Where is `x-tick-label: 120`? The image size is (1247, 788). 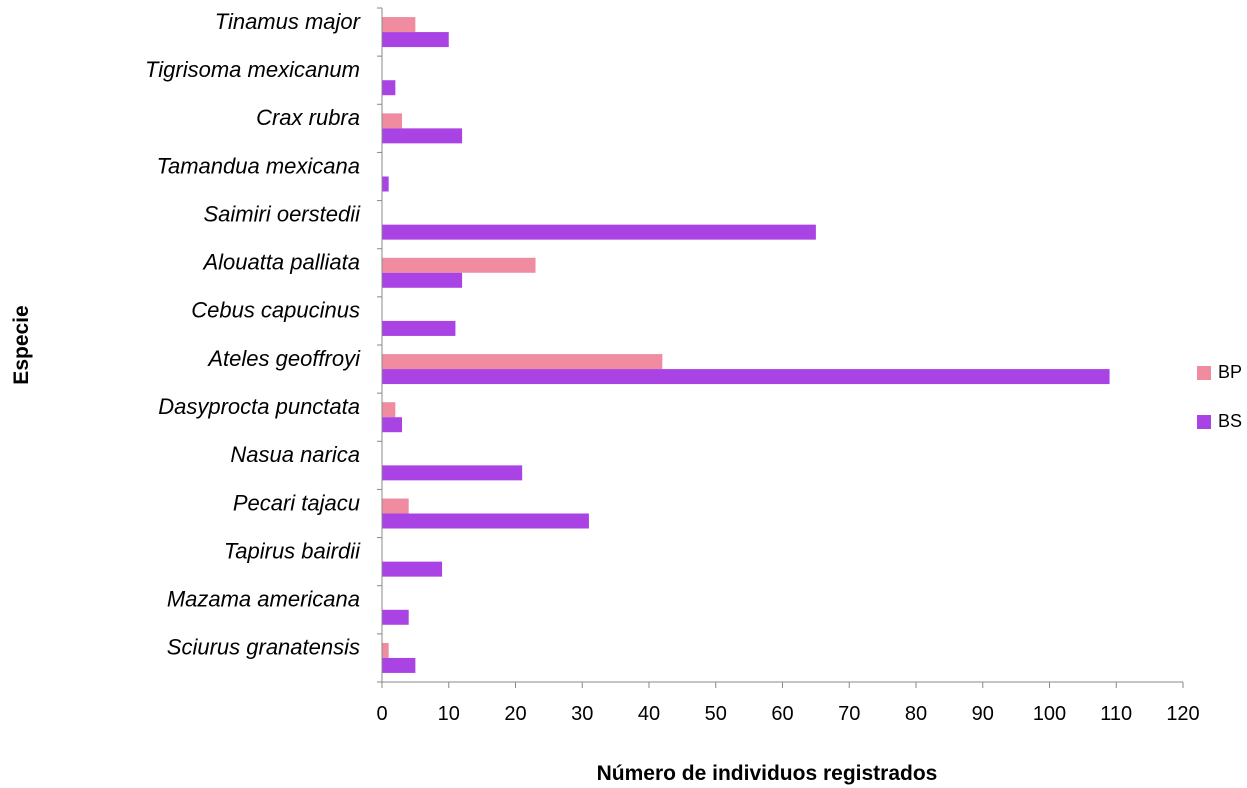
x-tick-label: 120 is located at coordinates (1182, 714).